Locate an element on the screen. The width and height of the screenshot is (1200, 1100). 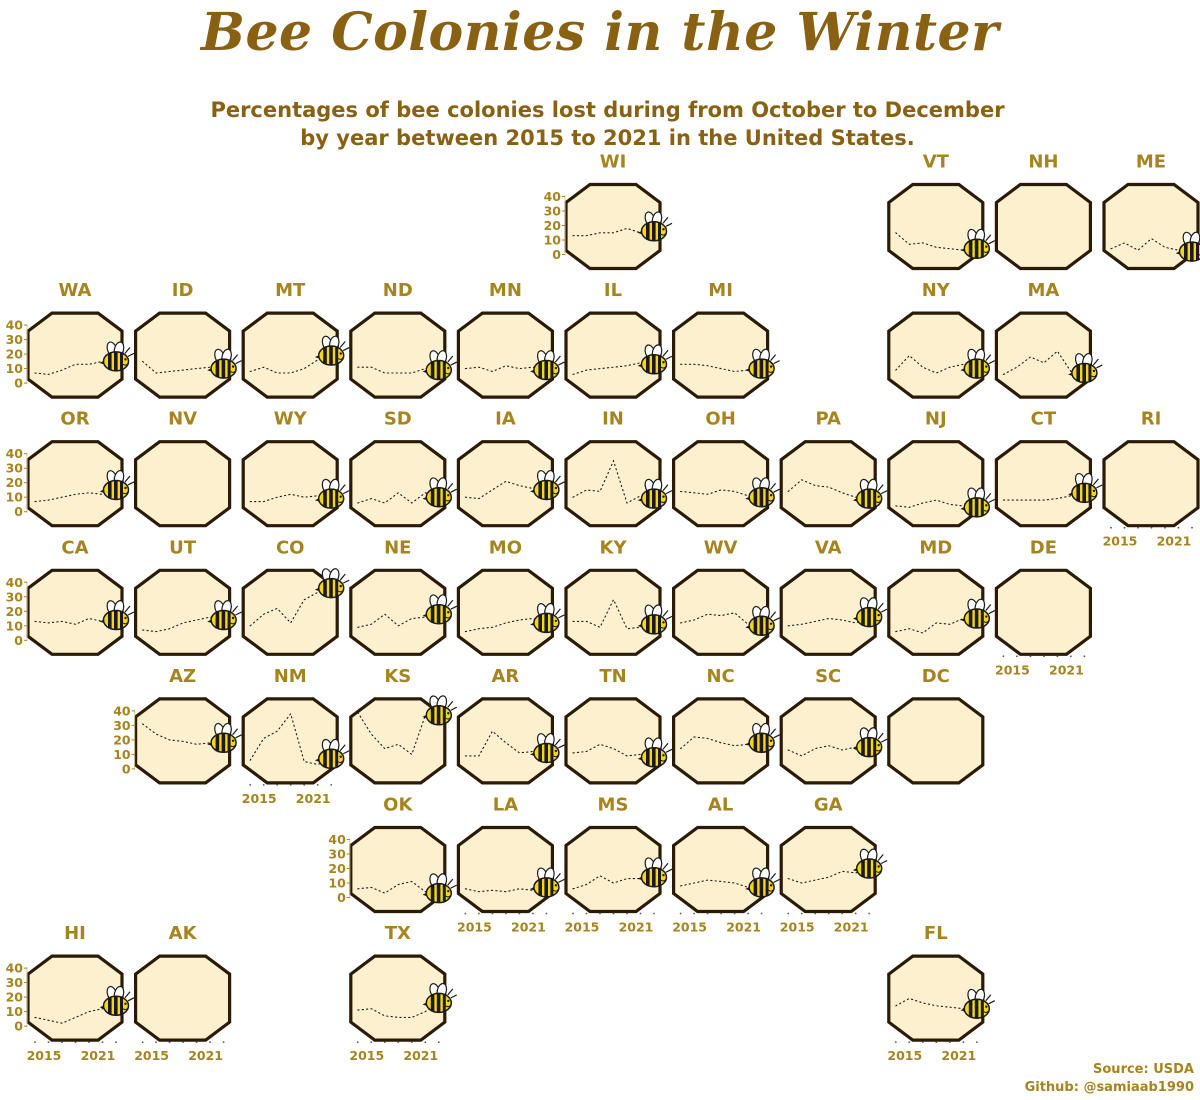
facet-vt: VT is located at coordinates (941, 211).